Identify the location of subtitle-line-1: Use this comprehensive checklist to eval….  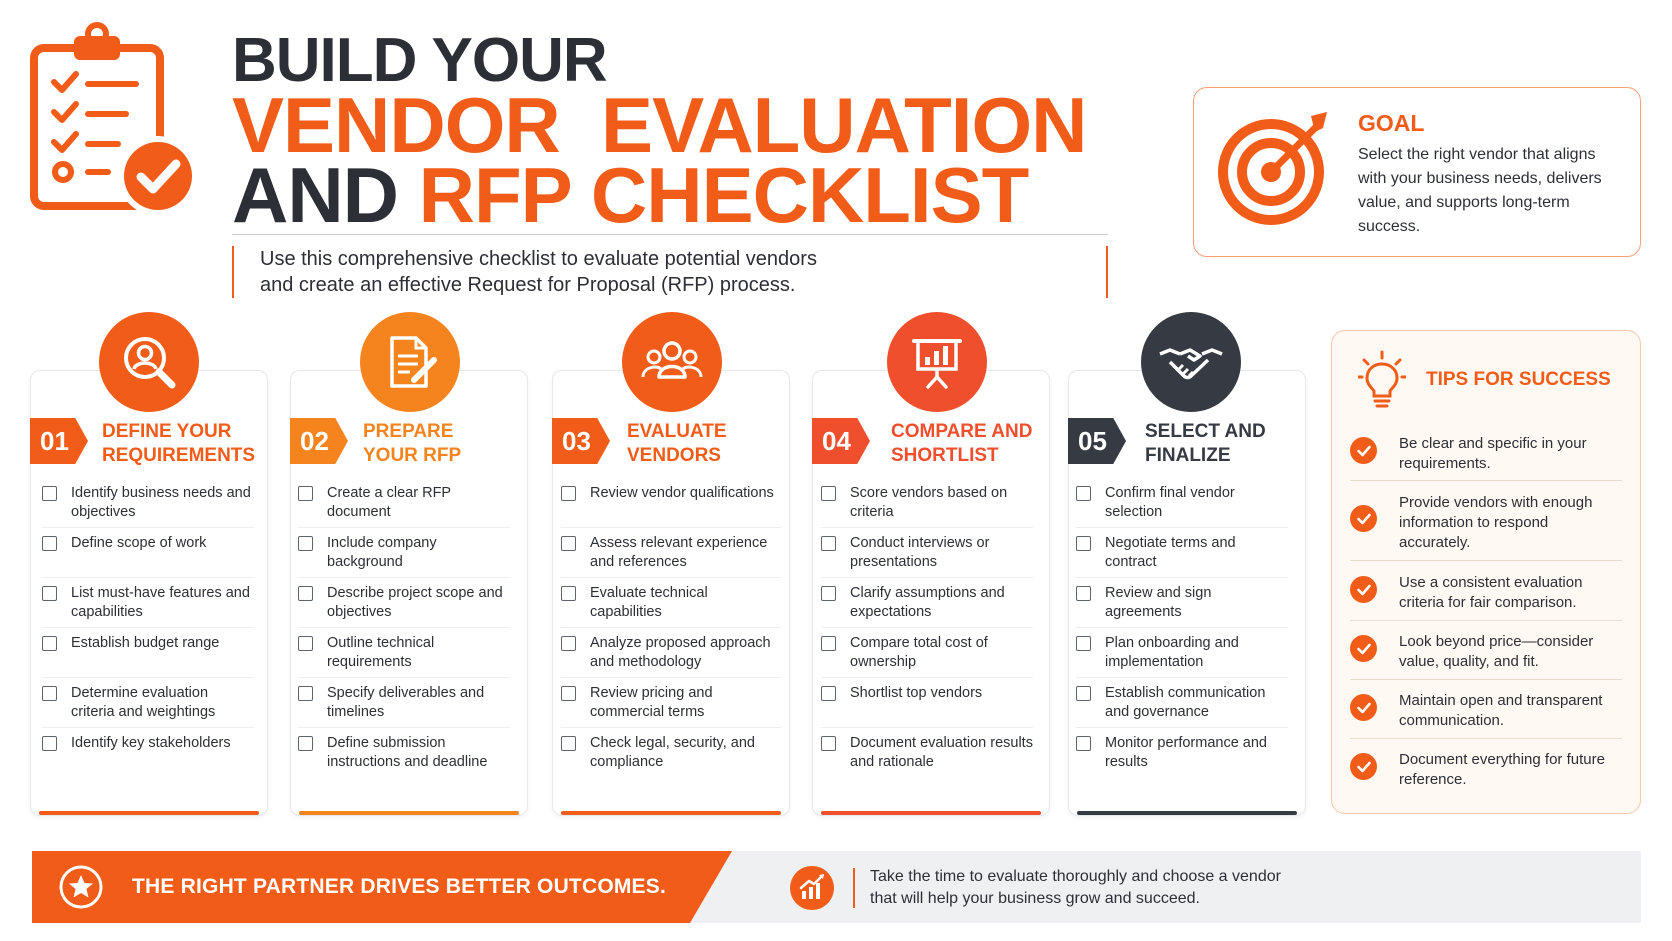
(538, 259).